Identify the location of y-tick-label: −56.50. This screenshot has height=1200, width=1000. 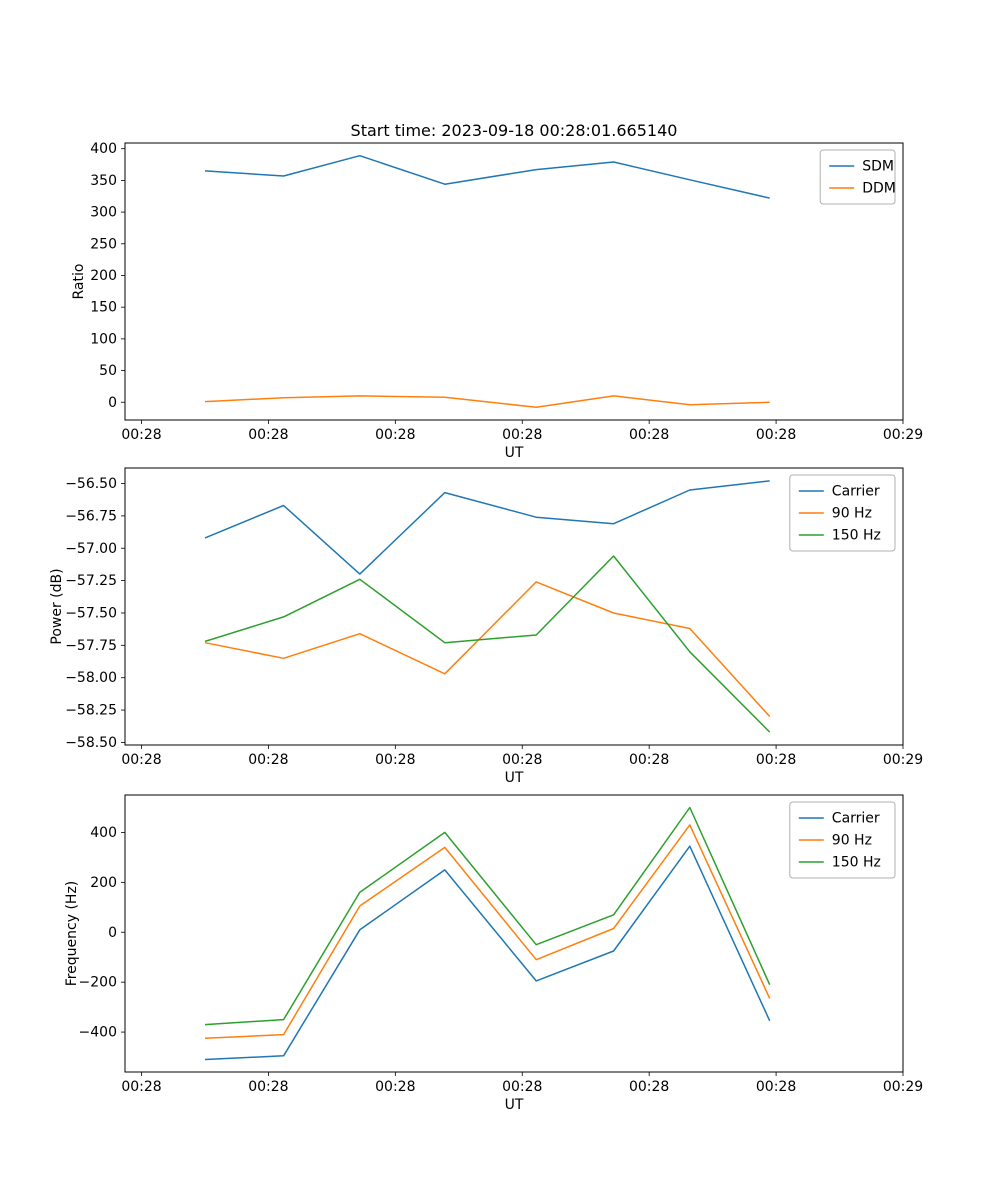
(91, 484).